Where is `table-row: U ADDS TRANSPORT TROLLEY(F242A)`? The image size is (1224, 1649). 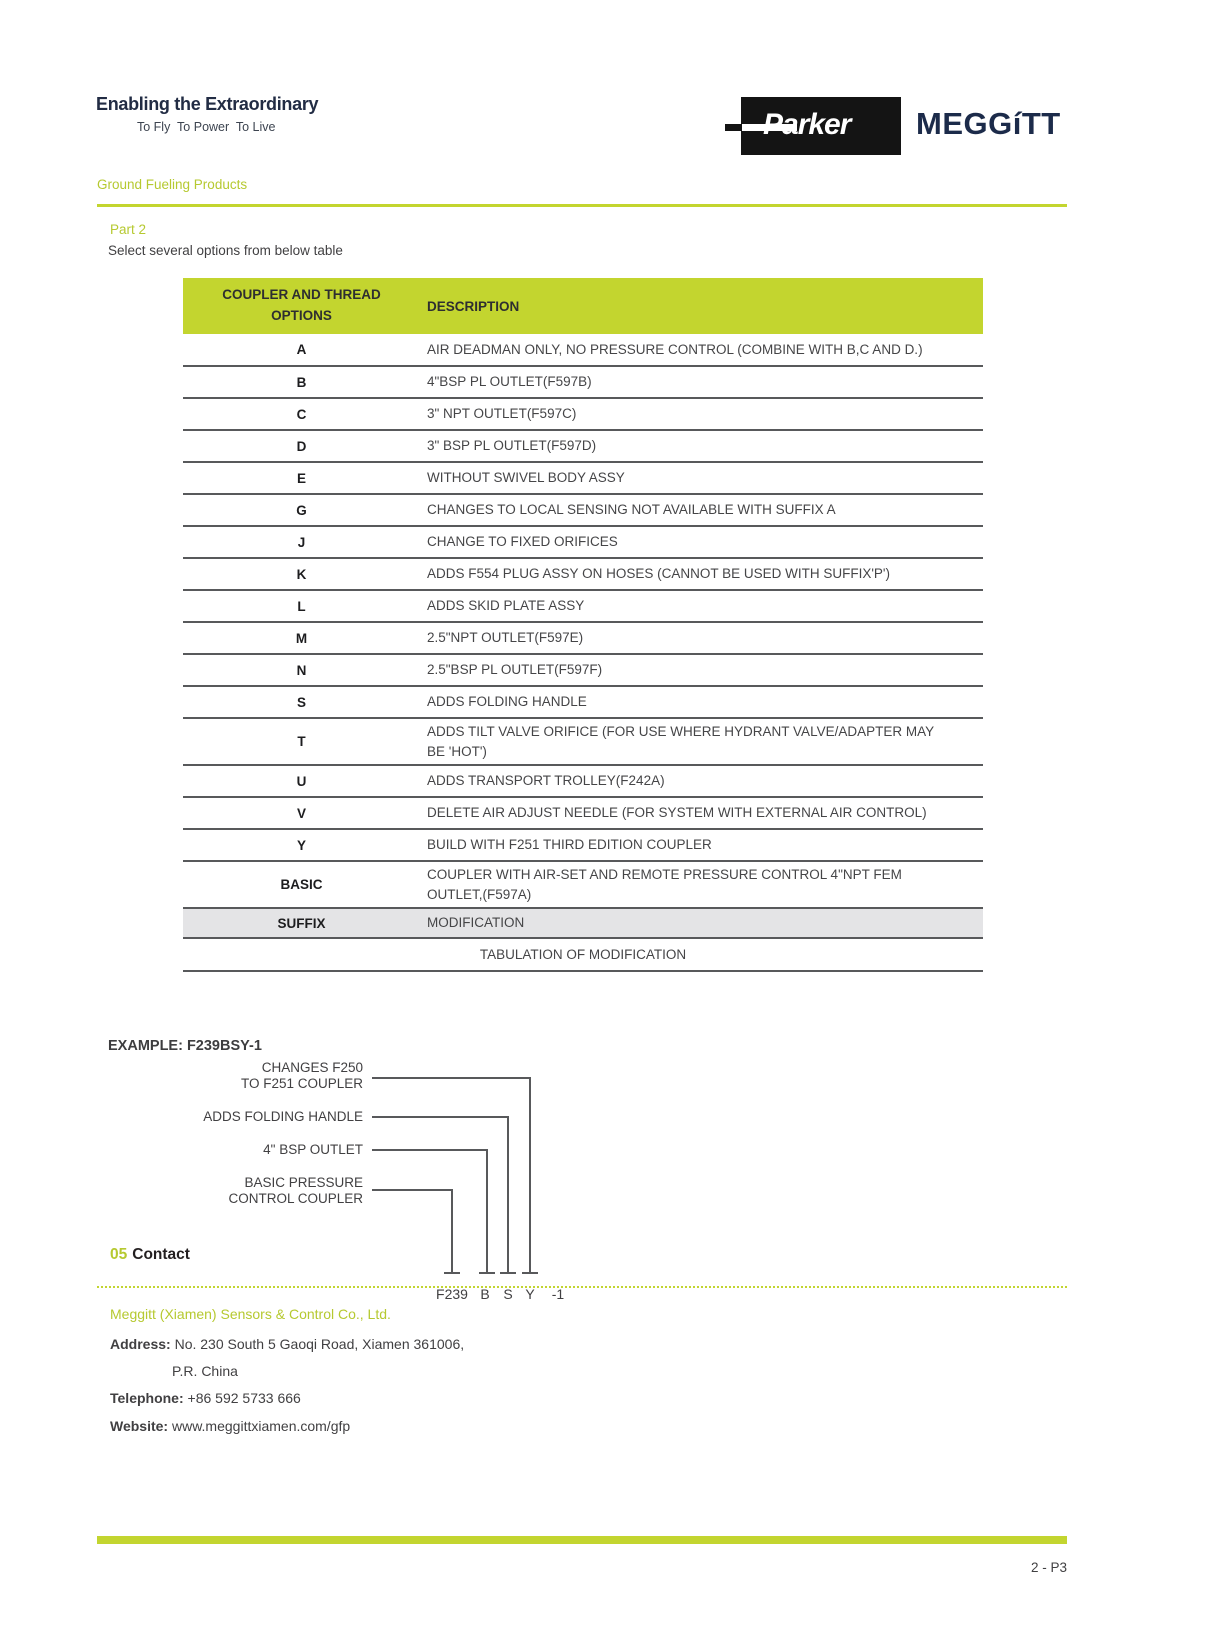 table-row: U ADDS TRANSPORT TROLLEY(F242A) is located at coordinates (583, 781).